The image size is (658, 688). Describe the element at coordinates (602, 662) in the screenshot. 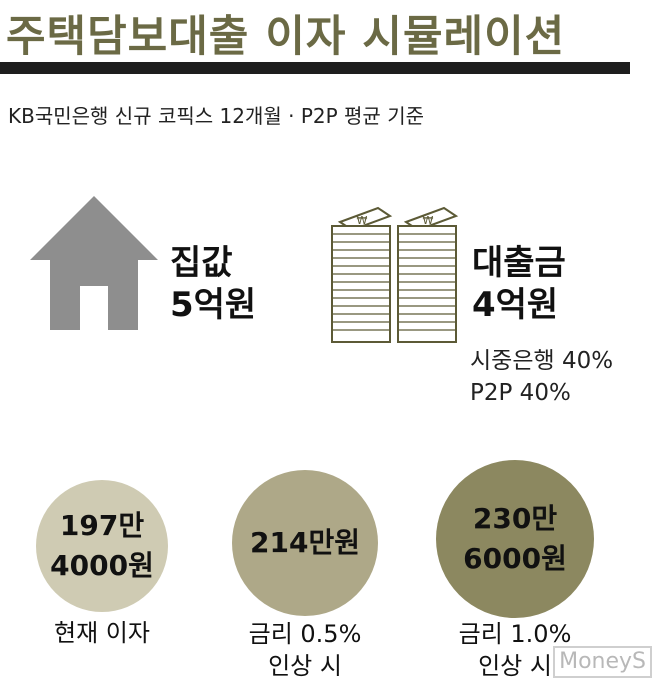

I see `moneys-watermark: MoneyS` at that location.